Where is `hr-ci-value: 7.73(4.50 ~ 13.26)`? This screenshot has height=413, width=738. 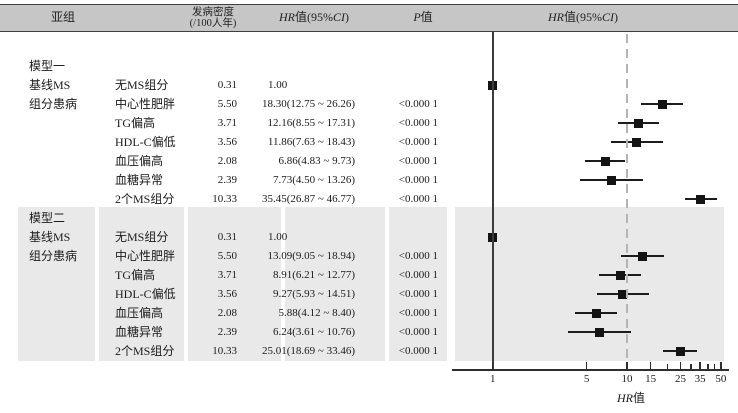 hr-ci-value: 7.73(4.50 ~ 13.26) is located at coordinates (313, 180).